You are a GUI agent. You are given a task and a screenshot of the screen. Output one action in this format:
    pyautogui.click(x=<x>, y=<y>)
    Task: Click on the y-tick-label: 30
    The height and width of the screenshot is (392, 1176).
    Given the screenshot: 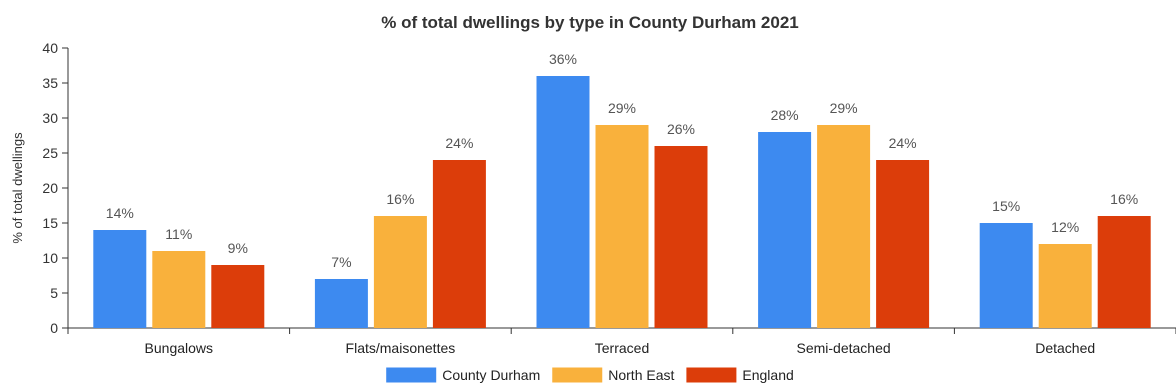 What is the action you would take?
    pyautogui.click(x=50, y=118)
    